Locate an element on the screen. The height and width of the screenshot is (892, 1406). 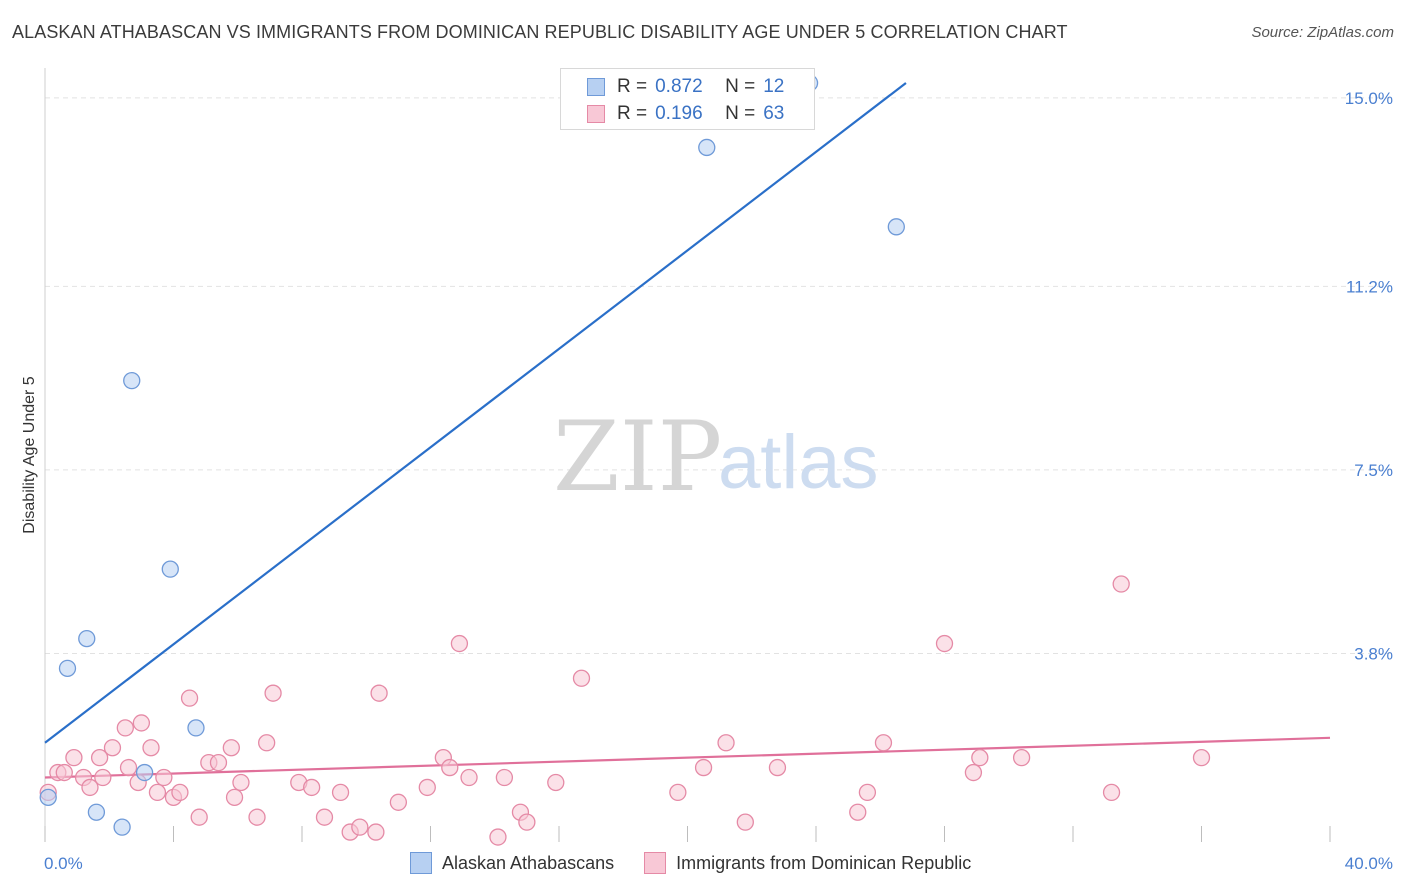
legend-row-alaskan: R = 0.872 N = 12 is located at coordinates (685, 87).